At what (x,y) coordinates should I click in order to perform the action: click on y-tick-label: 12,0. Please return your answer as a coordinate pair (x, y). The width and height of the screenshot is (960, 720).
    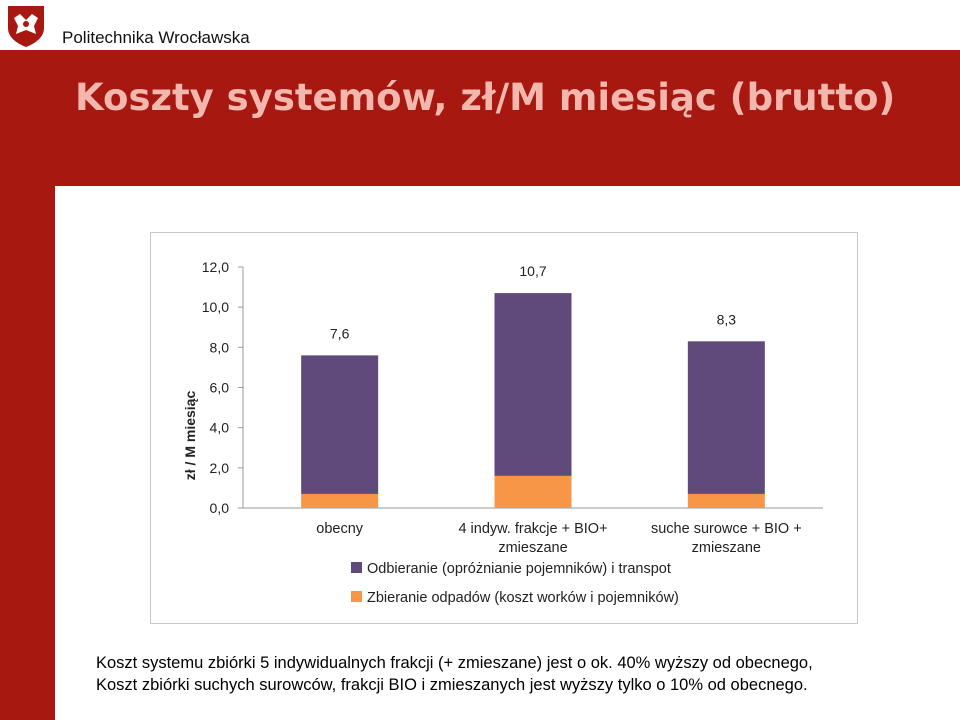
    Looking at the image, I should click on (215, 267).